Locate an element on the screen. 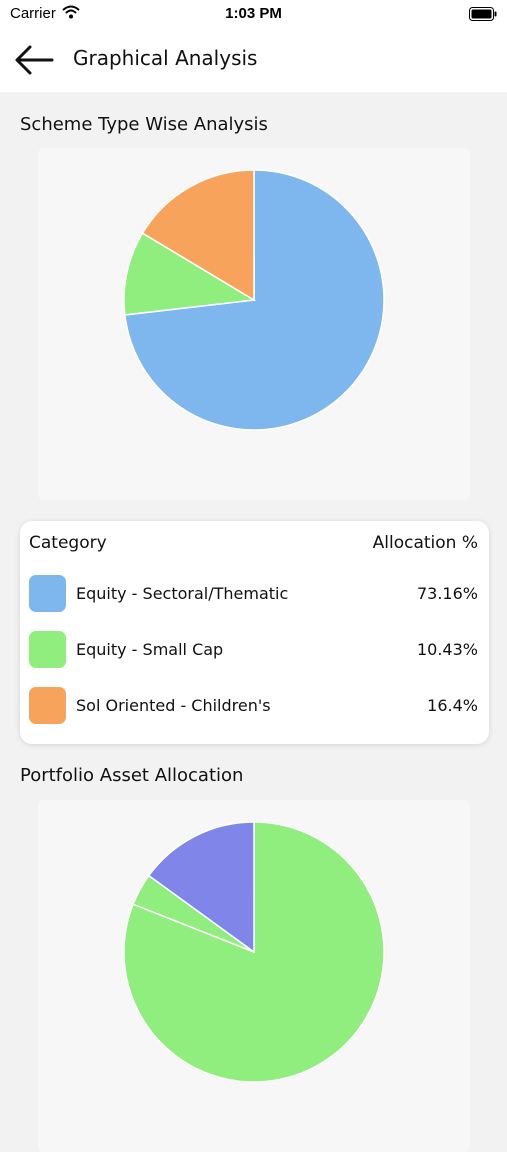 The width and height of the screenshot is (507, 1152). status-bar: Carrier 1:03 PM is located at coordinates (253, 15).